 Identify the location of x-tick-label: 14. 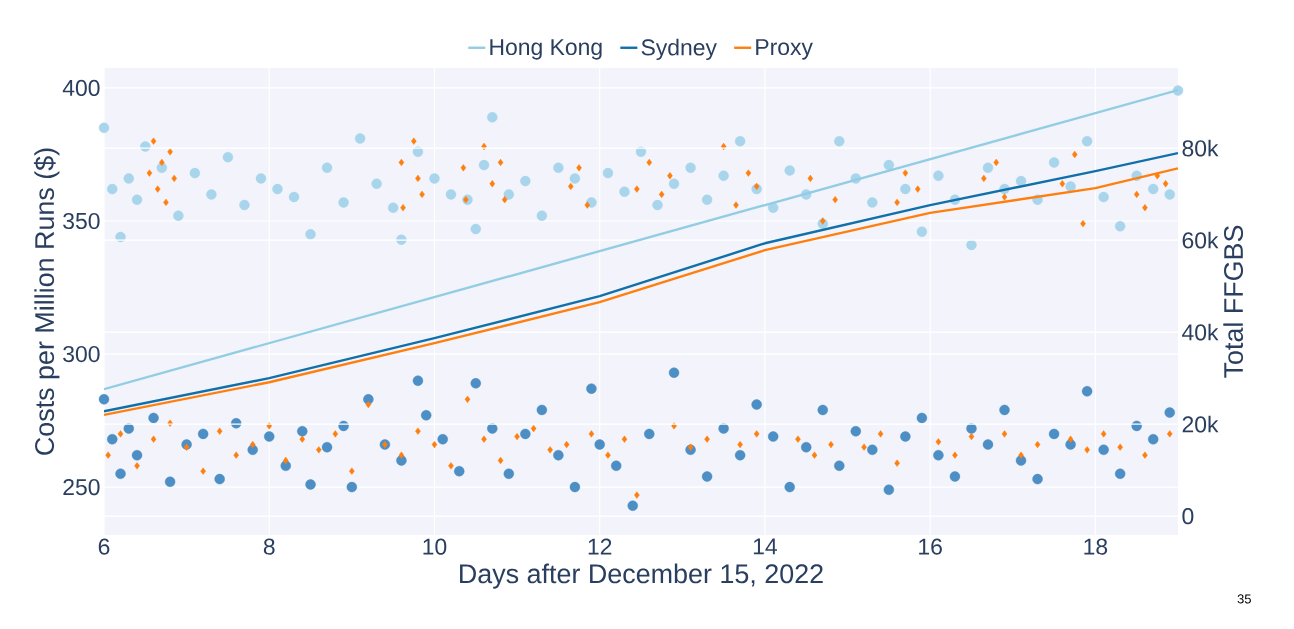
(765, 546).